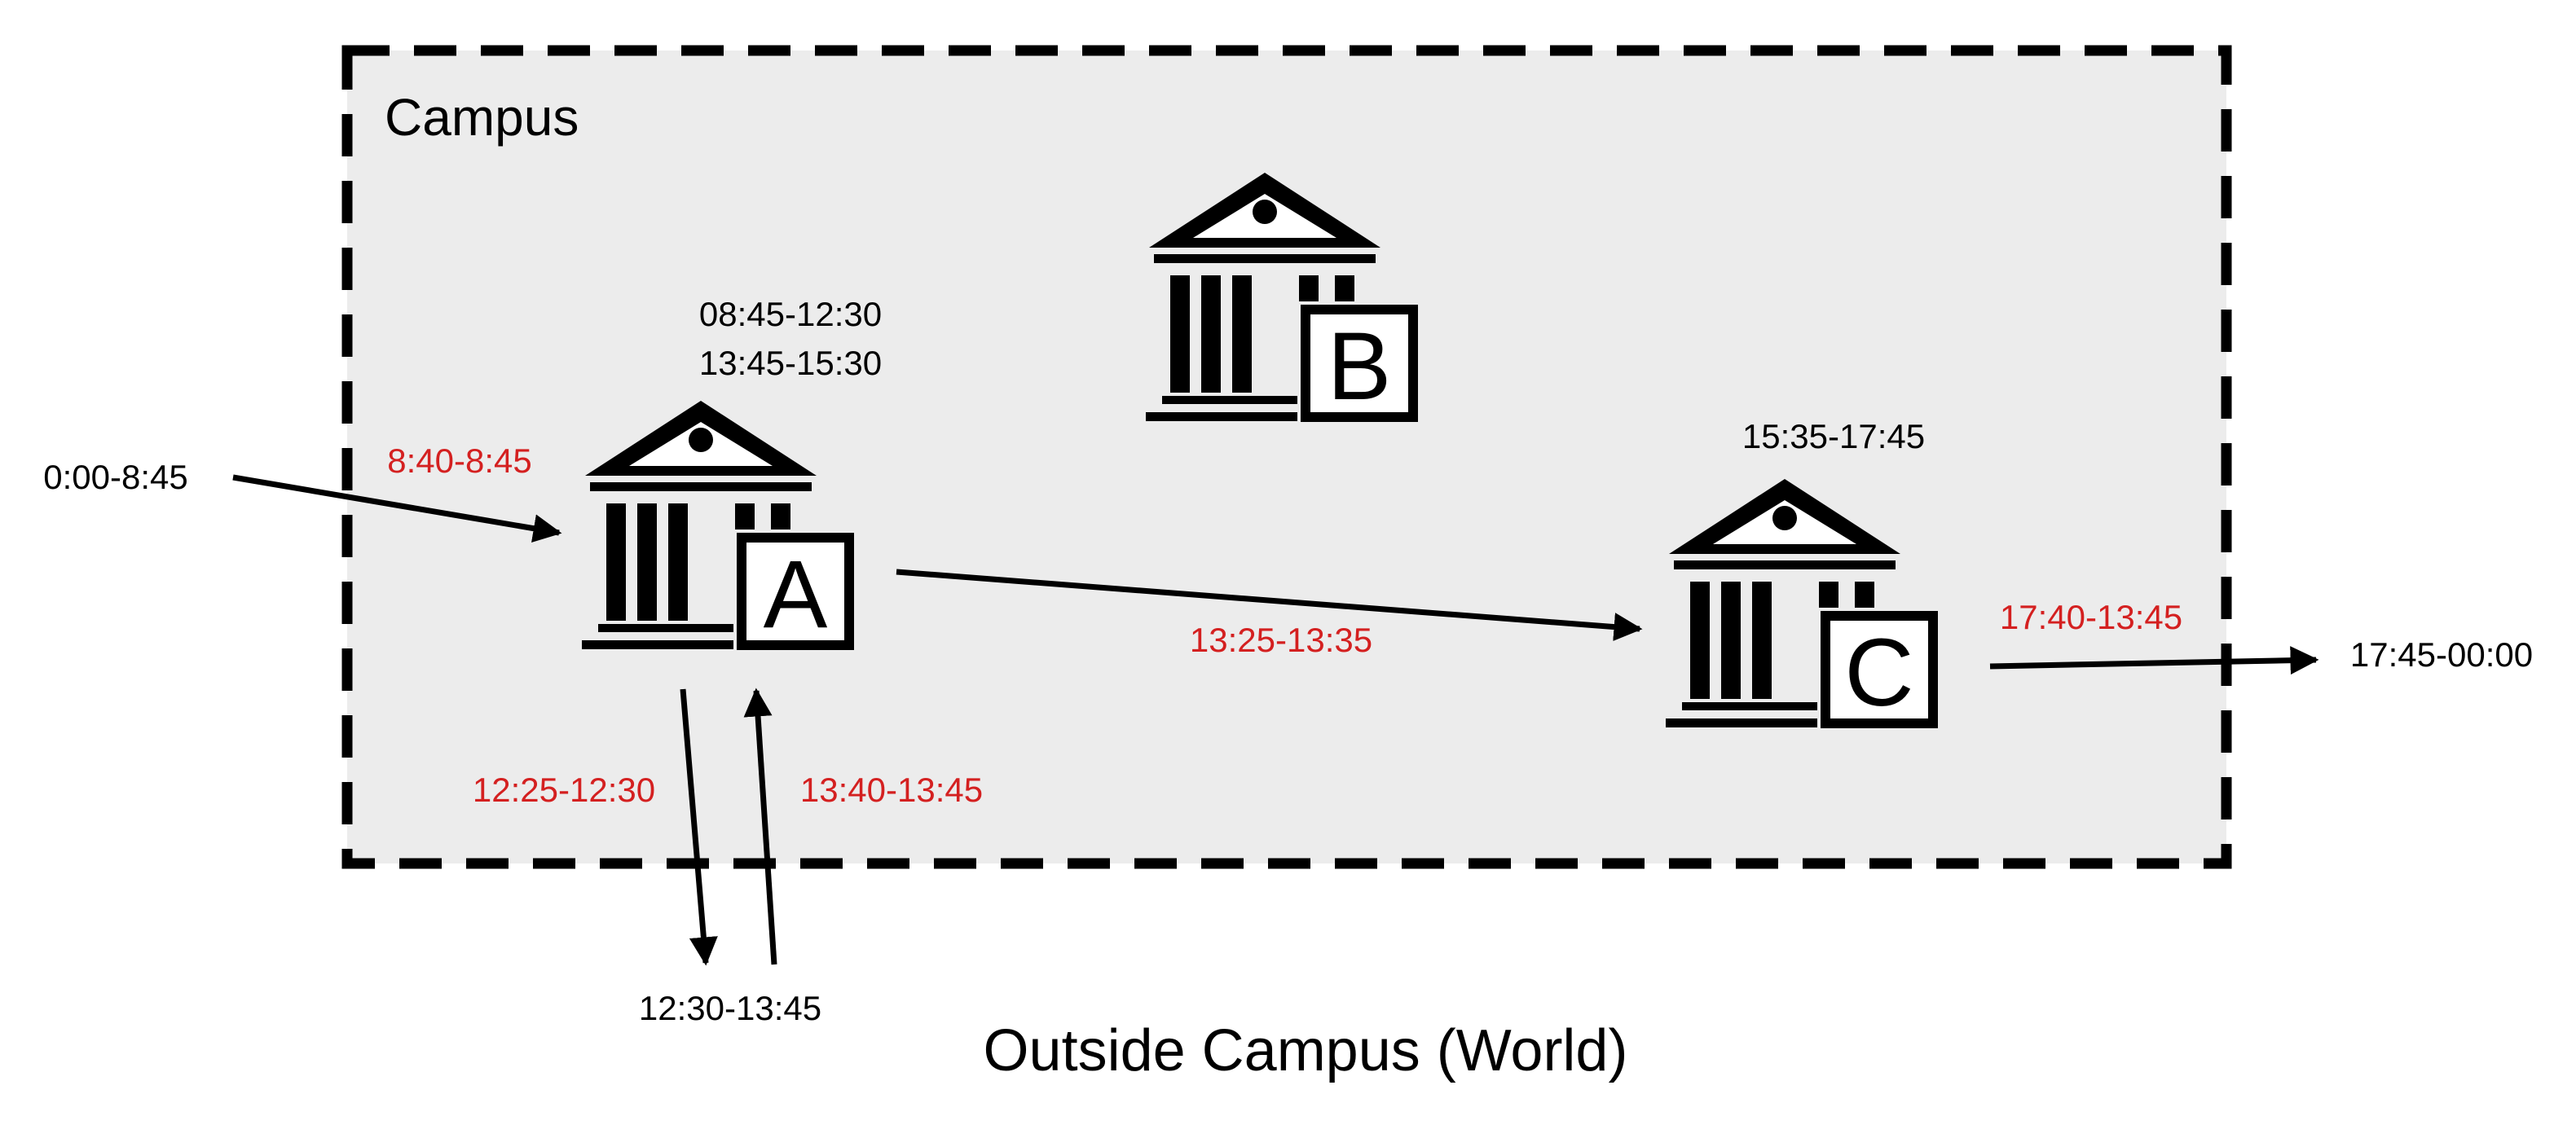 This screenshot has height=1138, width=2576. I want to click on building-b-letter: B, so click(1360, 367).